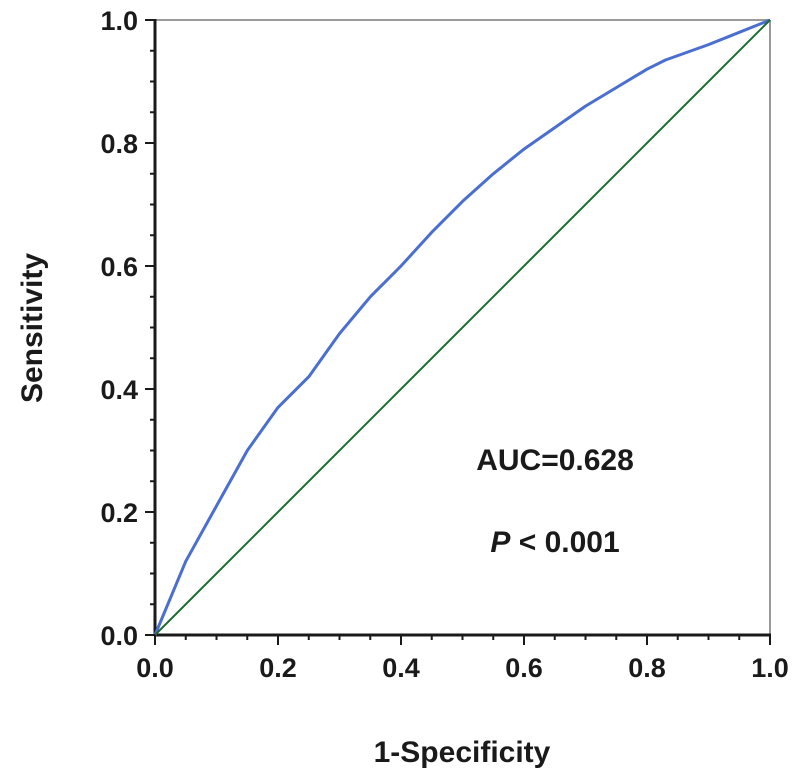 This screenshot has height=780, width=800. What do you see at coordinates (462, 752) in the screenshot?
I see `x-axis-title: 1-Specificity` at bounding box center [462, 752].